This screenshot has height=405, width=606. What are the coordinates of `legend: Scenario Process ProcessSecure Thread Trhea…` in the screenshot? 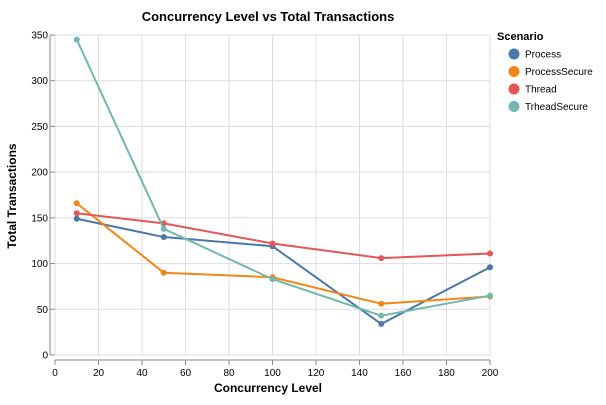 It's located at (545, 72).